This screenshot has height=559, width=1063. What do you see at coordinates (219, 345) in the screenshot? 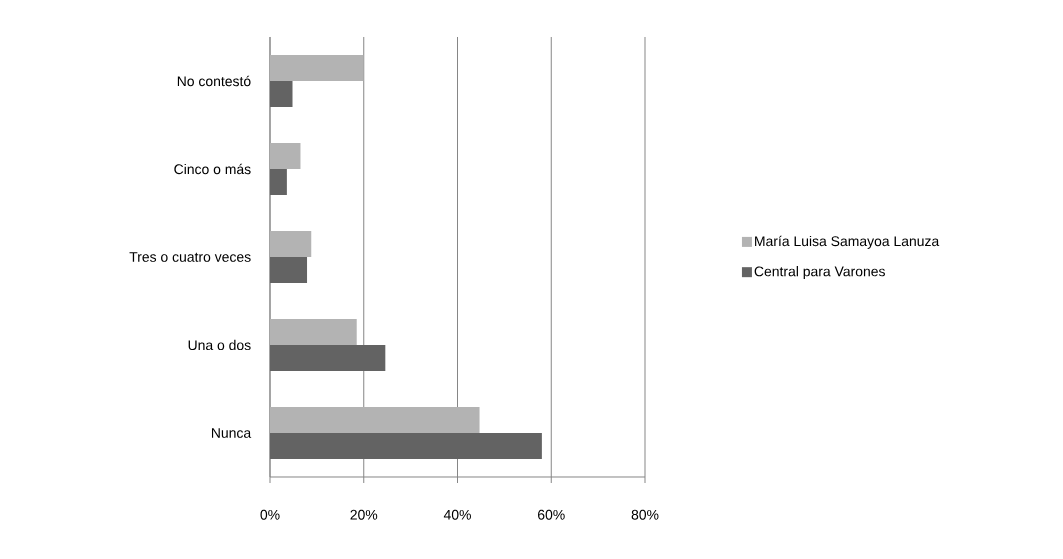
I see `y-tick-label: Una o dos` at bounding box center [219, 345].